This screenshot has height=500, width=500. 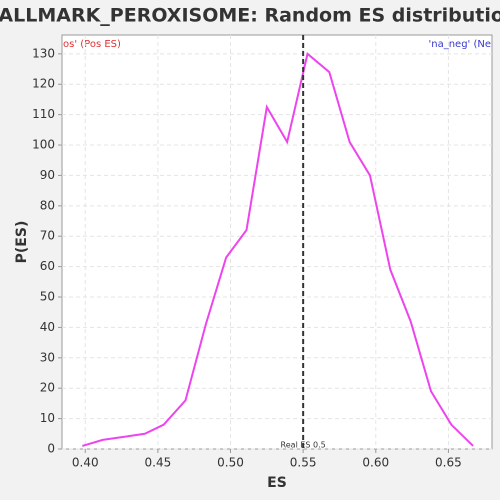 What do you see at coordinates (47, 266) in the screenshot?
I see `y-tick-label: 60` at bounding box center [47, 266].